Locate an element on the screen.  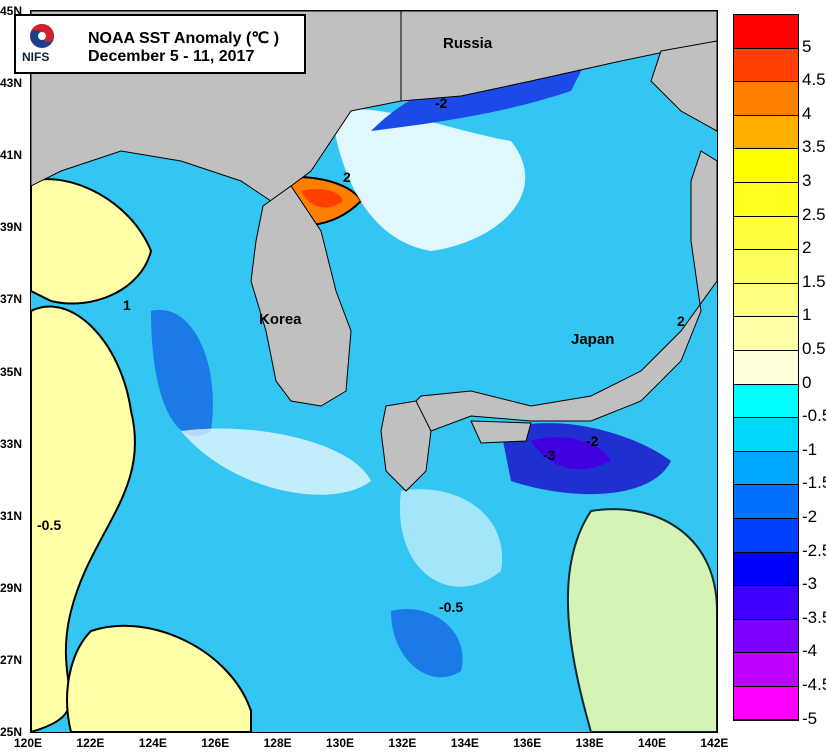
lon-tick-label: 138E is located at coordinates (589, 743).